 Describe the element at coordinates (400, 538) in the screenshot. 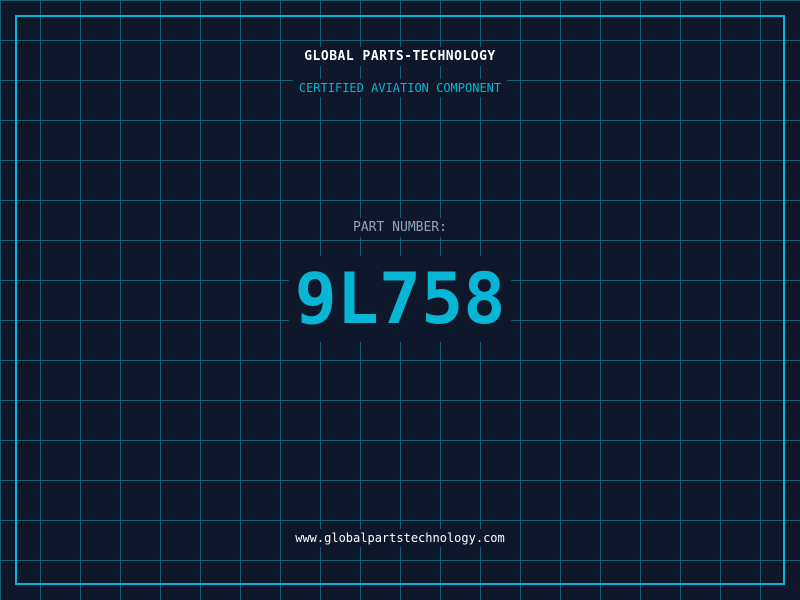

I see `website-link: www.globalpartstechnology.com` at that location.